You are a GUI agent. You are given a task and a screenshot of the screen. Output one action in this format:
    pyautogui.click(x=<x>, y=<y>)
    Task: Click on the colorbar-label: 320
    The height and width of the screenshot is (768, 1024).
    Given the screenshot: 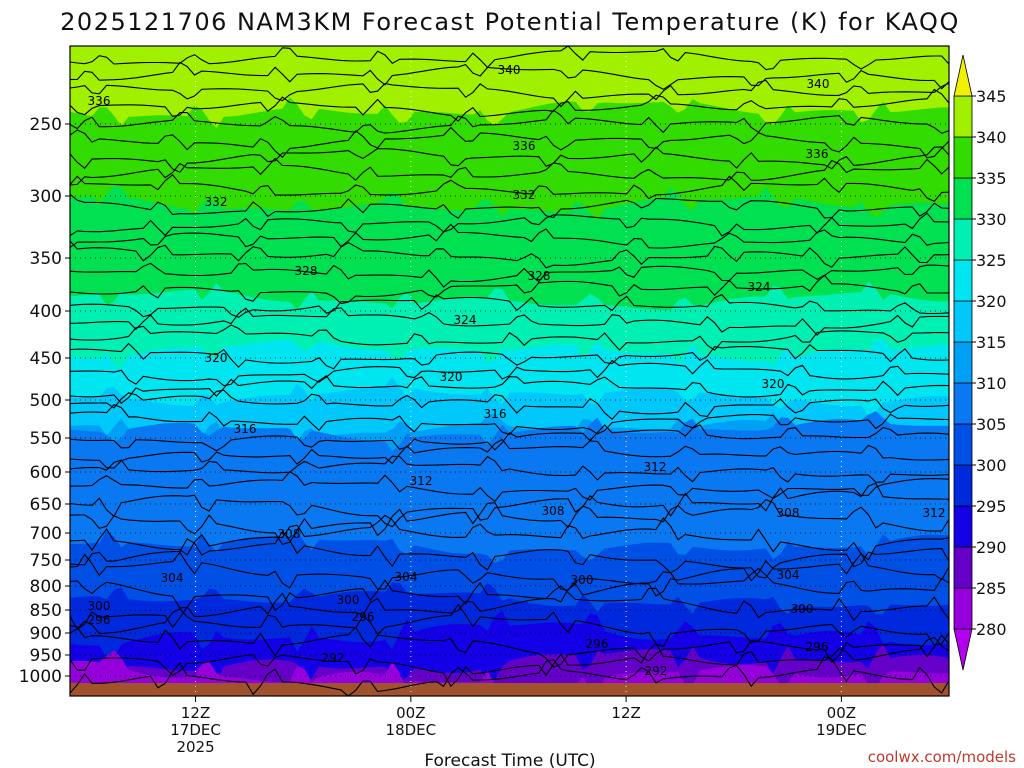 What is the action you would take?
    pyautogui.click(x=991, y=301)
    